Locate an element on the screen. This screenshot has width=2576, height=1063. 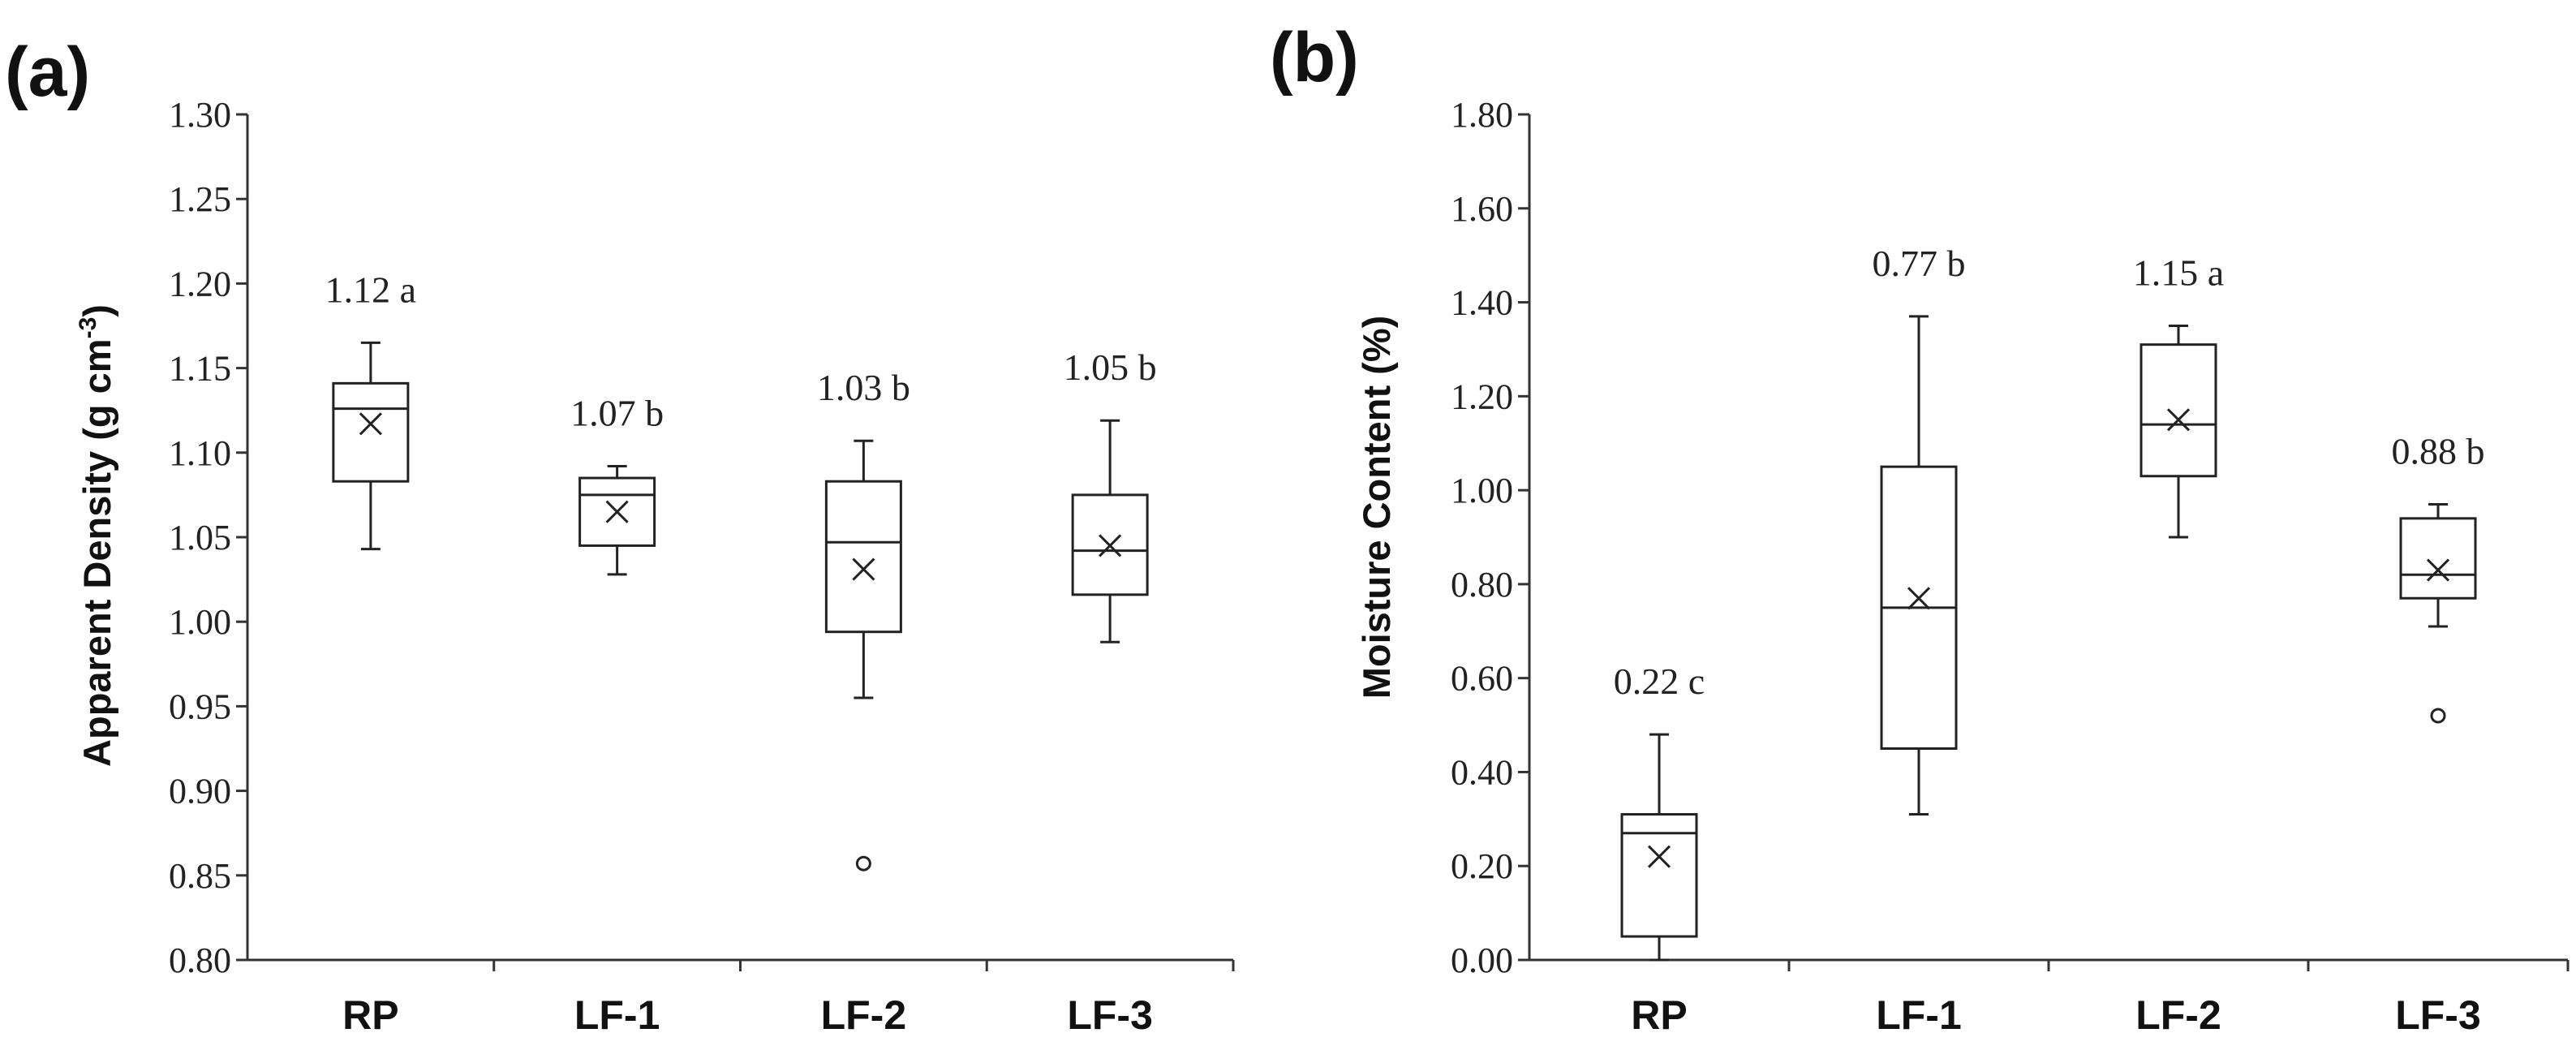
box-RP: 1.12 a is located at coordinates (370, 410).